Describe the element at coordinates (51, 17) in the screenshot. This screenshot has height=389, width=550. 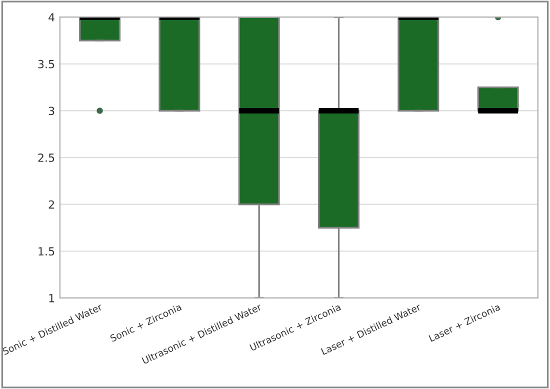
I see `y-tick-label: 4` at that location.